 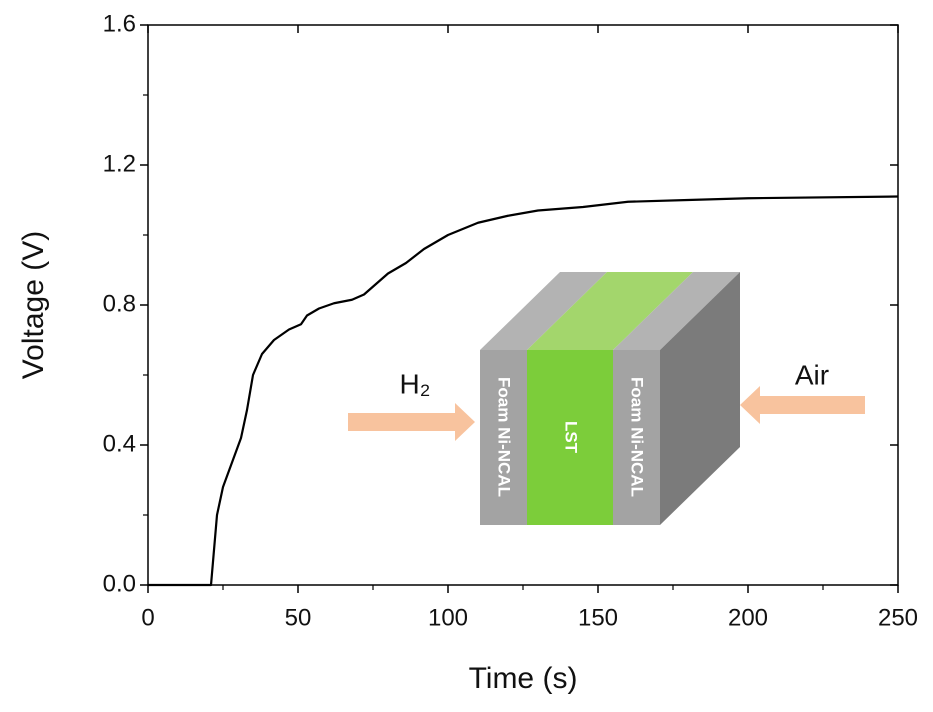 What do you see at coordinates (119, 303) in the screenshot?
I see `y-tick-label: 0.8` at bounding box center [119, 303].